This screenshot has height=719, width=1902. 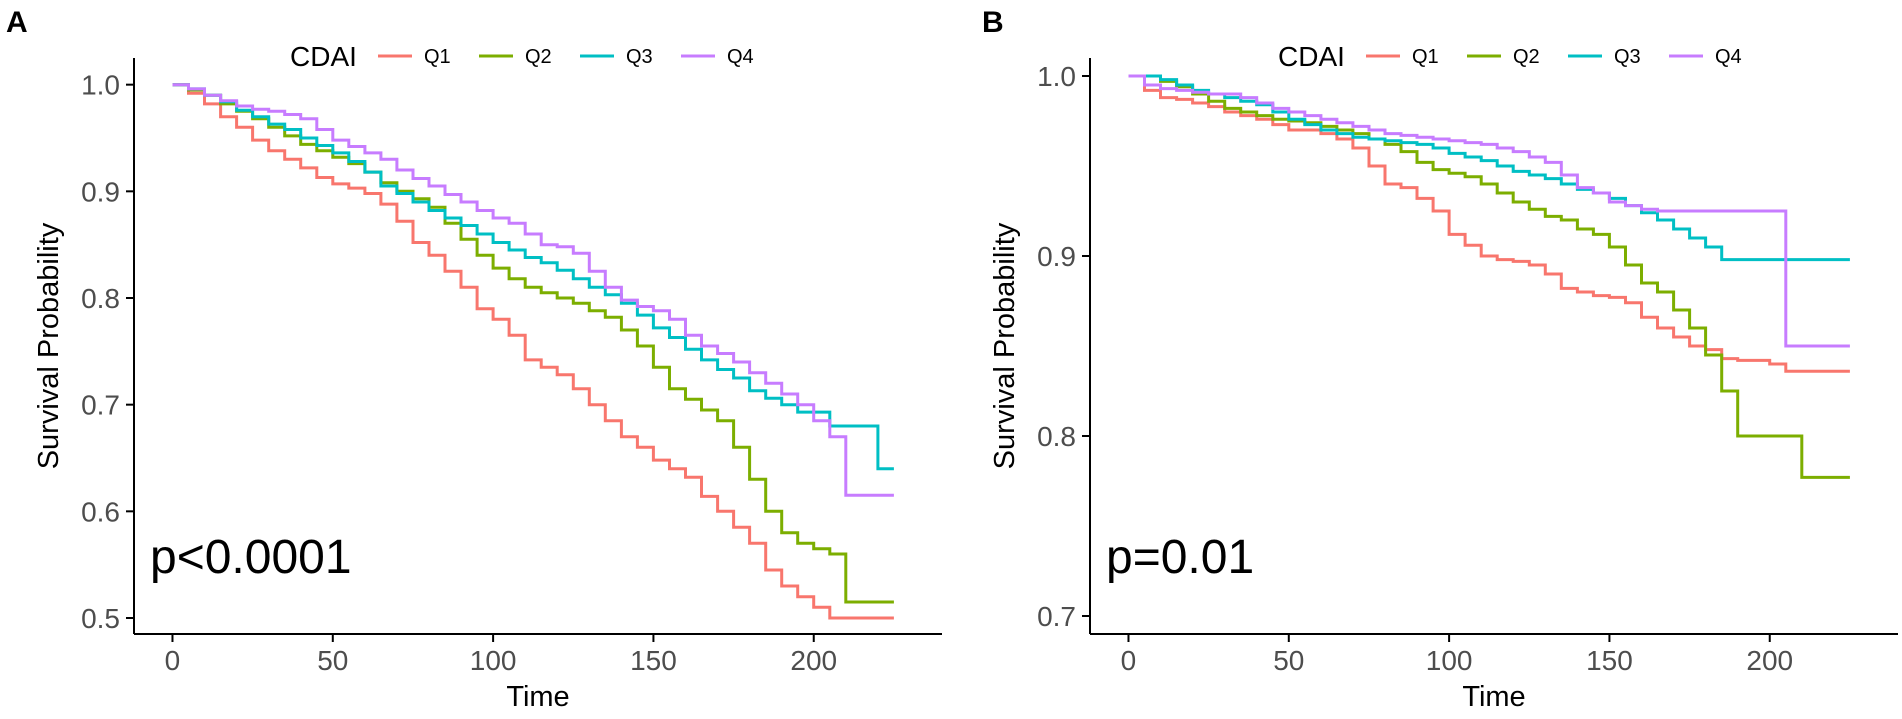 What do you see at coordinates (100, 511) in the screenshot?
I see `y-tick-label: 0.6` at bounding box center [100, 511].